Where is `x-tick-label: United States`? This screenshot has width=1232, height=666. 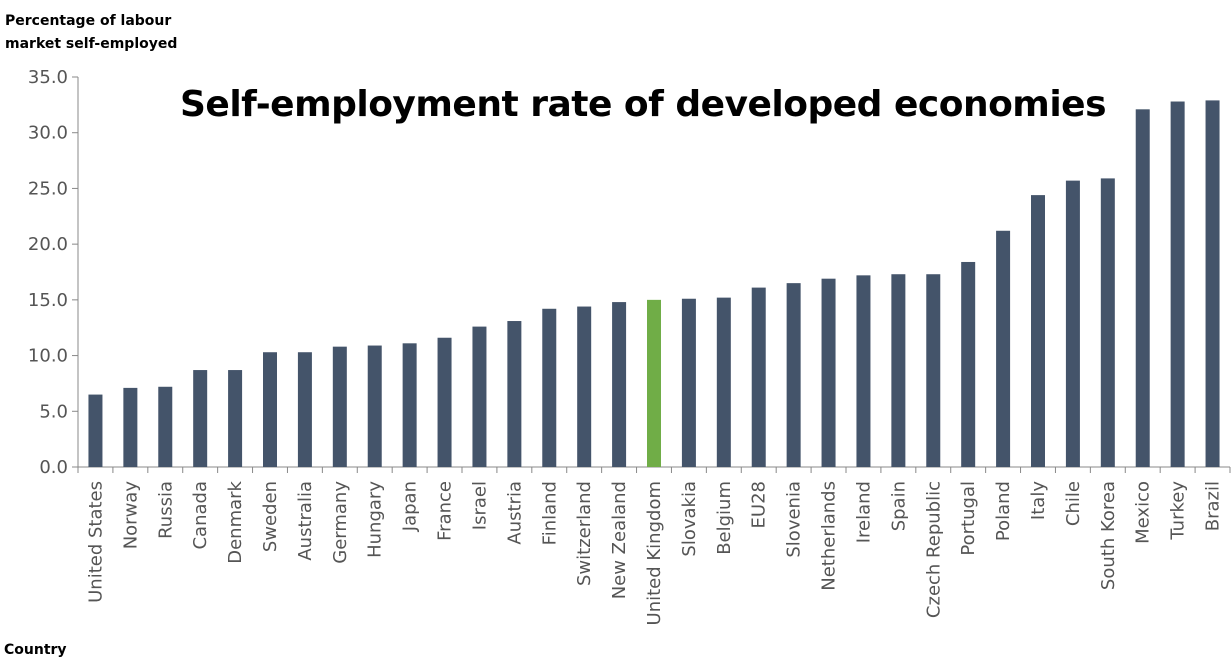
x-tick-label: United States is located at coordinates (95, 542).